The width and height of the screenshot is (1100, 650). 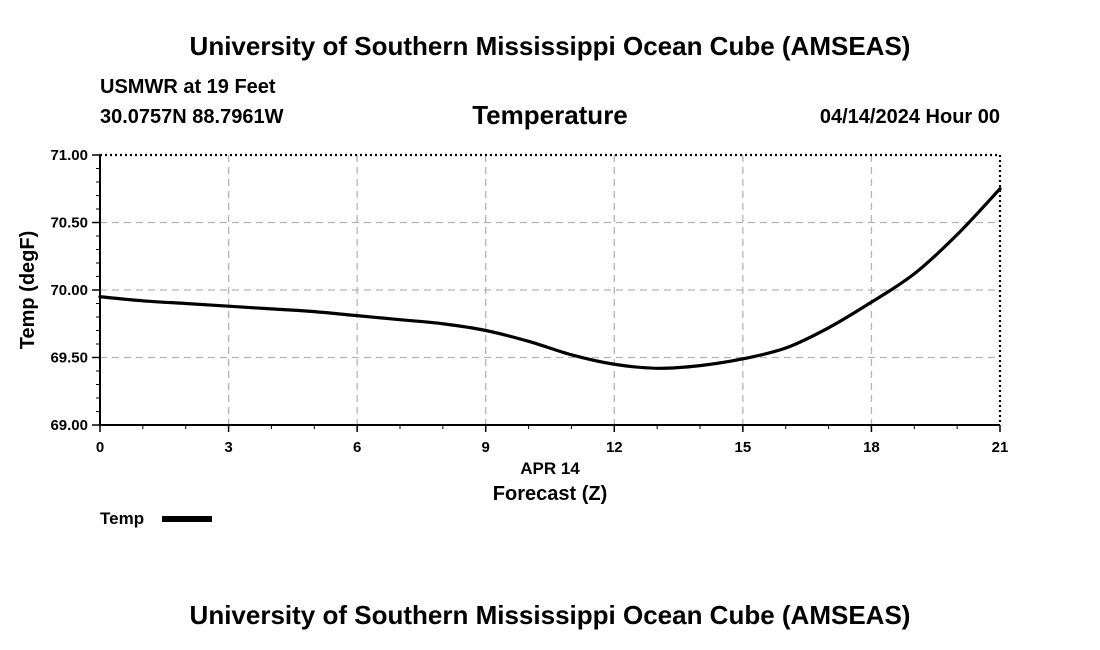 I want to click on legend-line-temp, so click(x=187, y=519).